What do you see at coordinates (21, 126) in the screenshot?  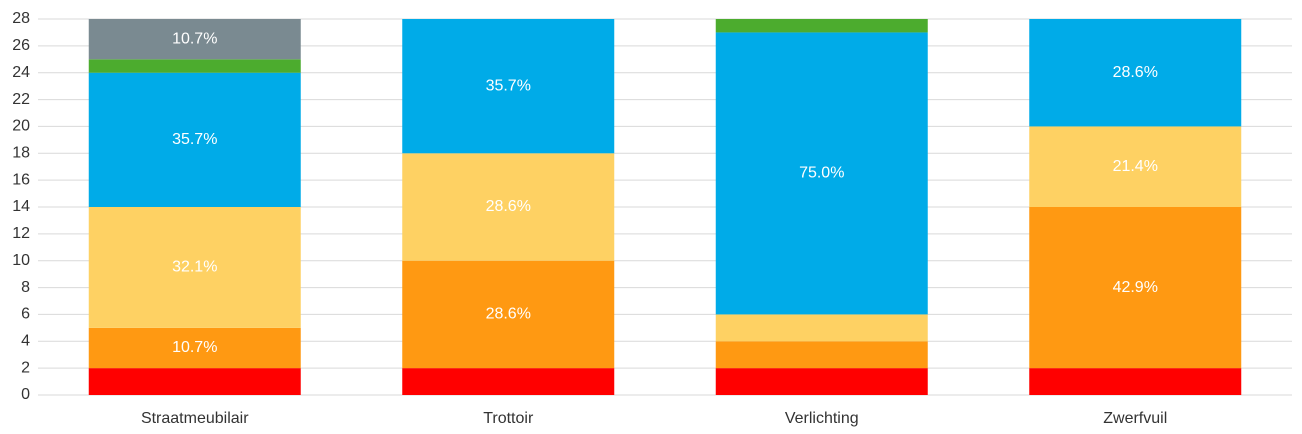 I see `y-tick-label: 20` at bounding box center [21, 126].